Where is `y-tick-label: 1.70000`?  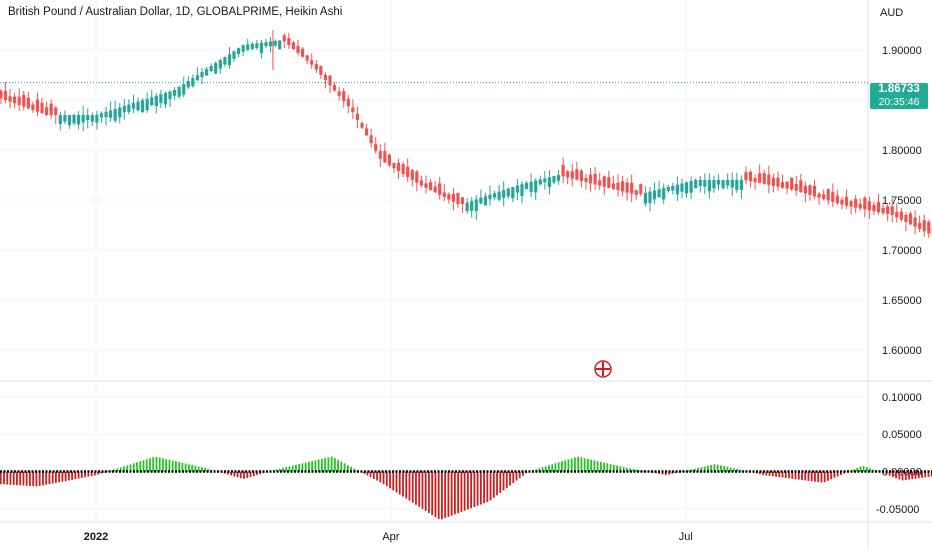 y-tick-label: 1.70000 is located at coordinates (902, 251).